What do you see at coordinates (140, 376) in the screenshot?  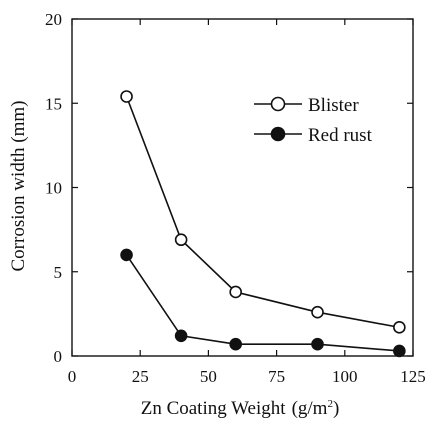 I see `x-tick-label: 25` at bounding box center [140, 376].